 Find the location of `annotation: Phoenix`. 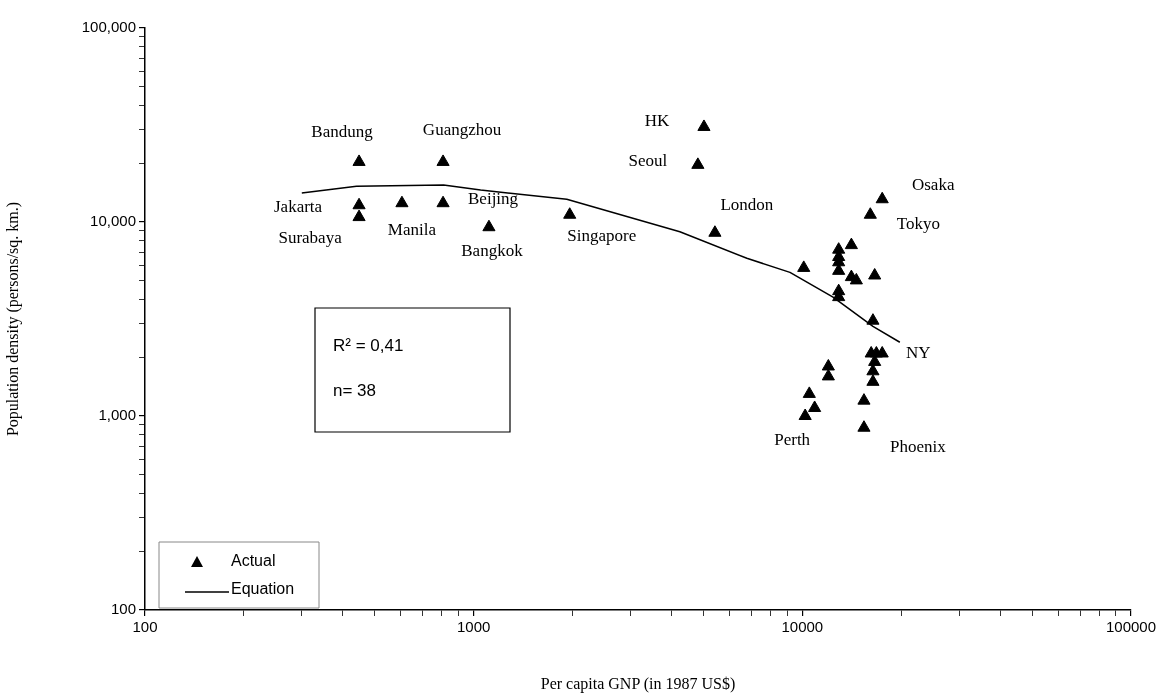

annotation: Phoenix is located at coordinates (918, 447).